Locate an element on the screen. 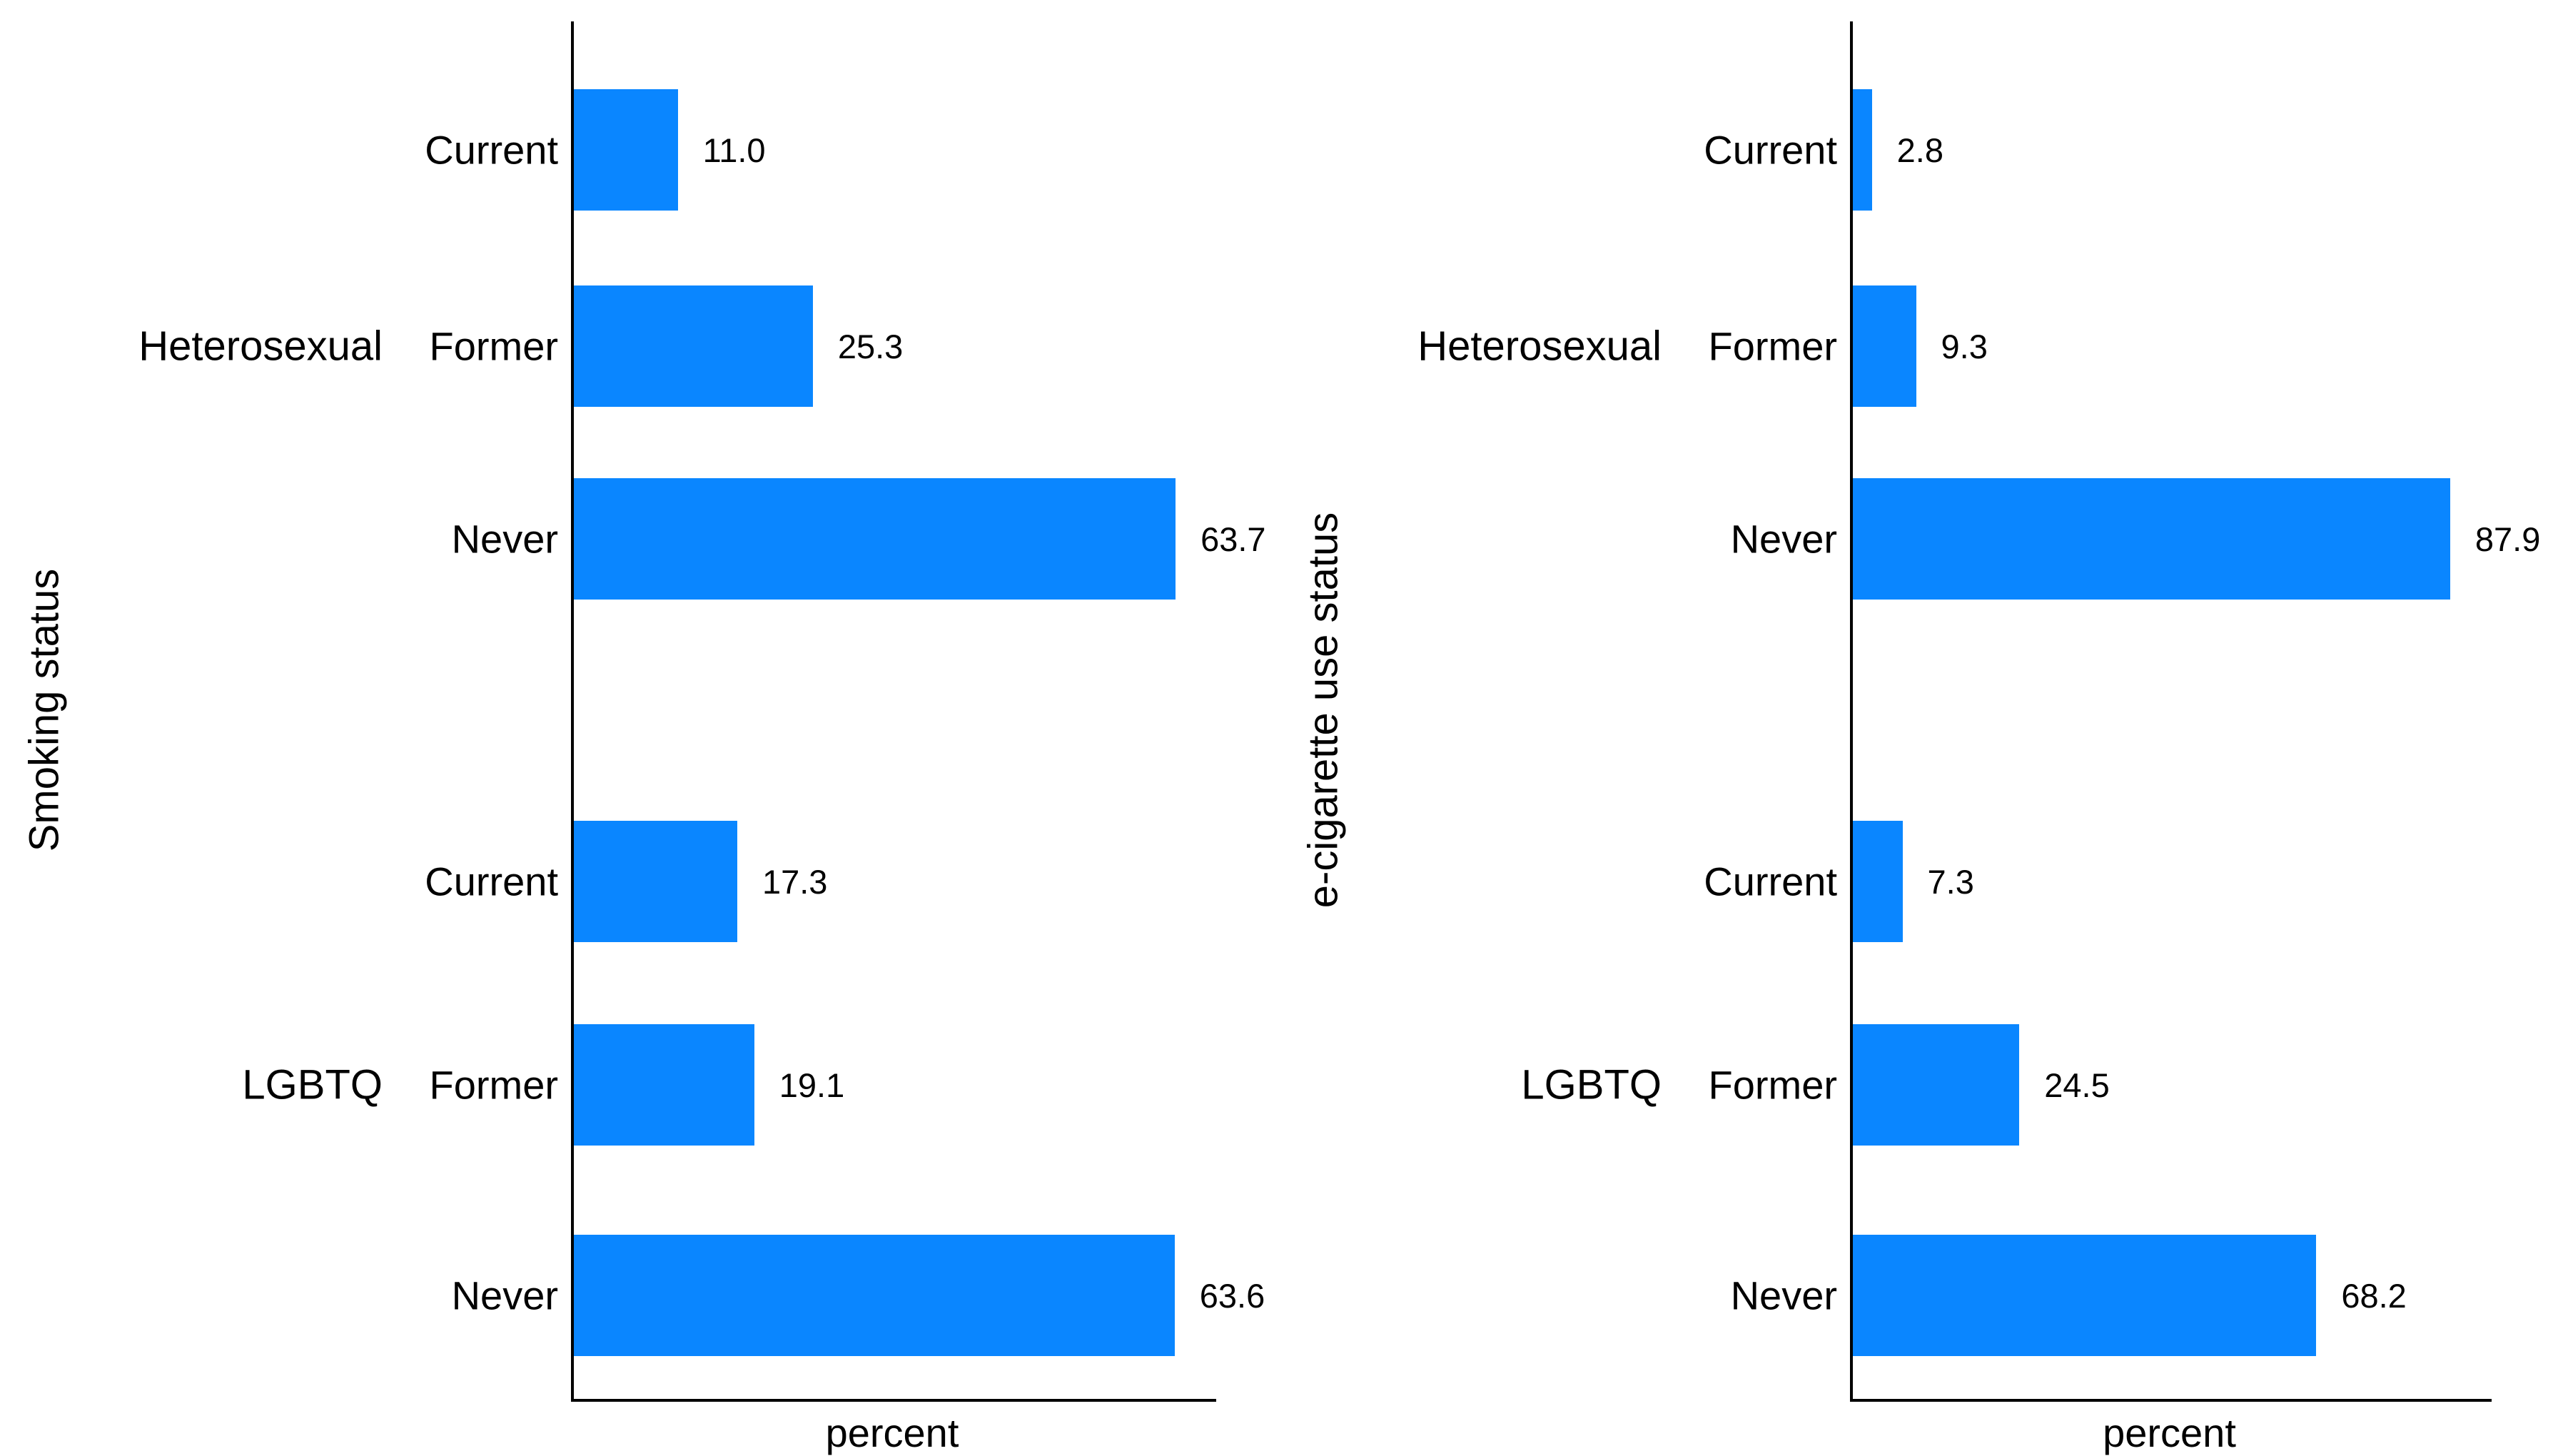 The image size is (2558, 1456). value-label: 63.7 is located at coordinates (1233, 539).